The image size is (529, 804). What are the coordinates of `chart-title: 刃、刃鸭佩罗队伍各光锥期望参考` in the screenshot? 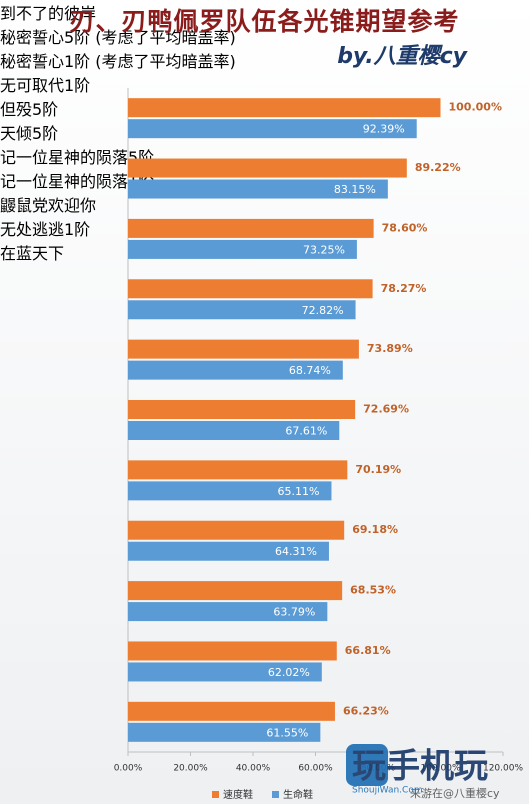 It's located at (264, 21).